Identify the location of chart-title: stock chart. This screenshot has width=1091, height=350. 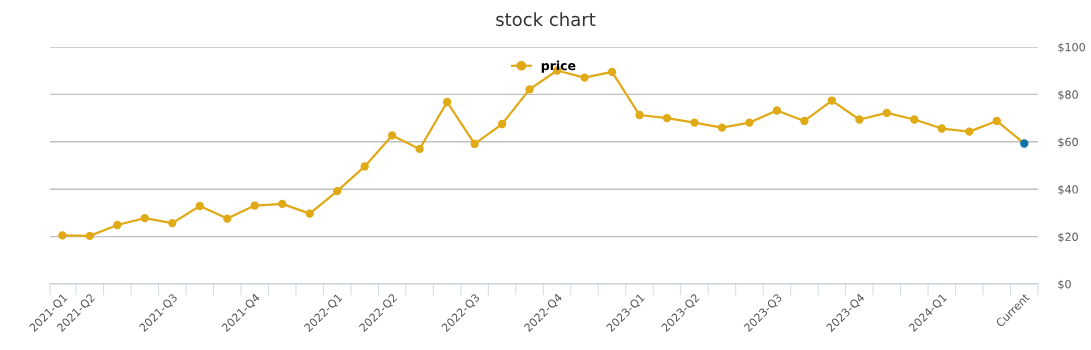
(546, 19).